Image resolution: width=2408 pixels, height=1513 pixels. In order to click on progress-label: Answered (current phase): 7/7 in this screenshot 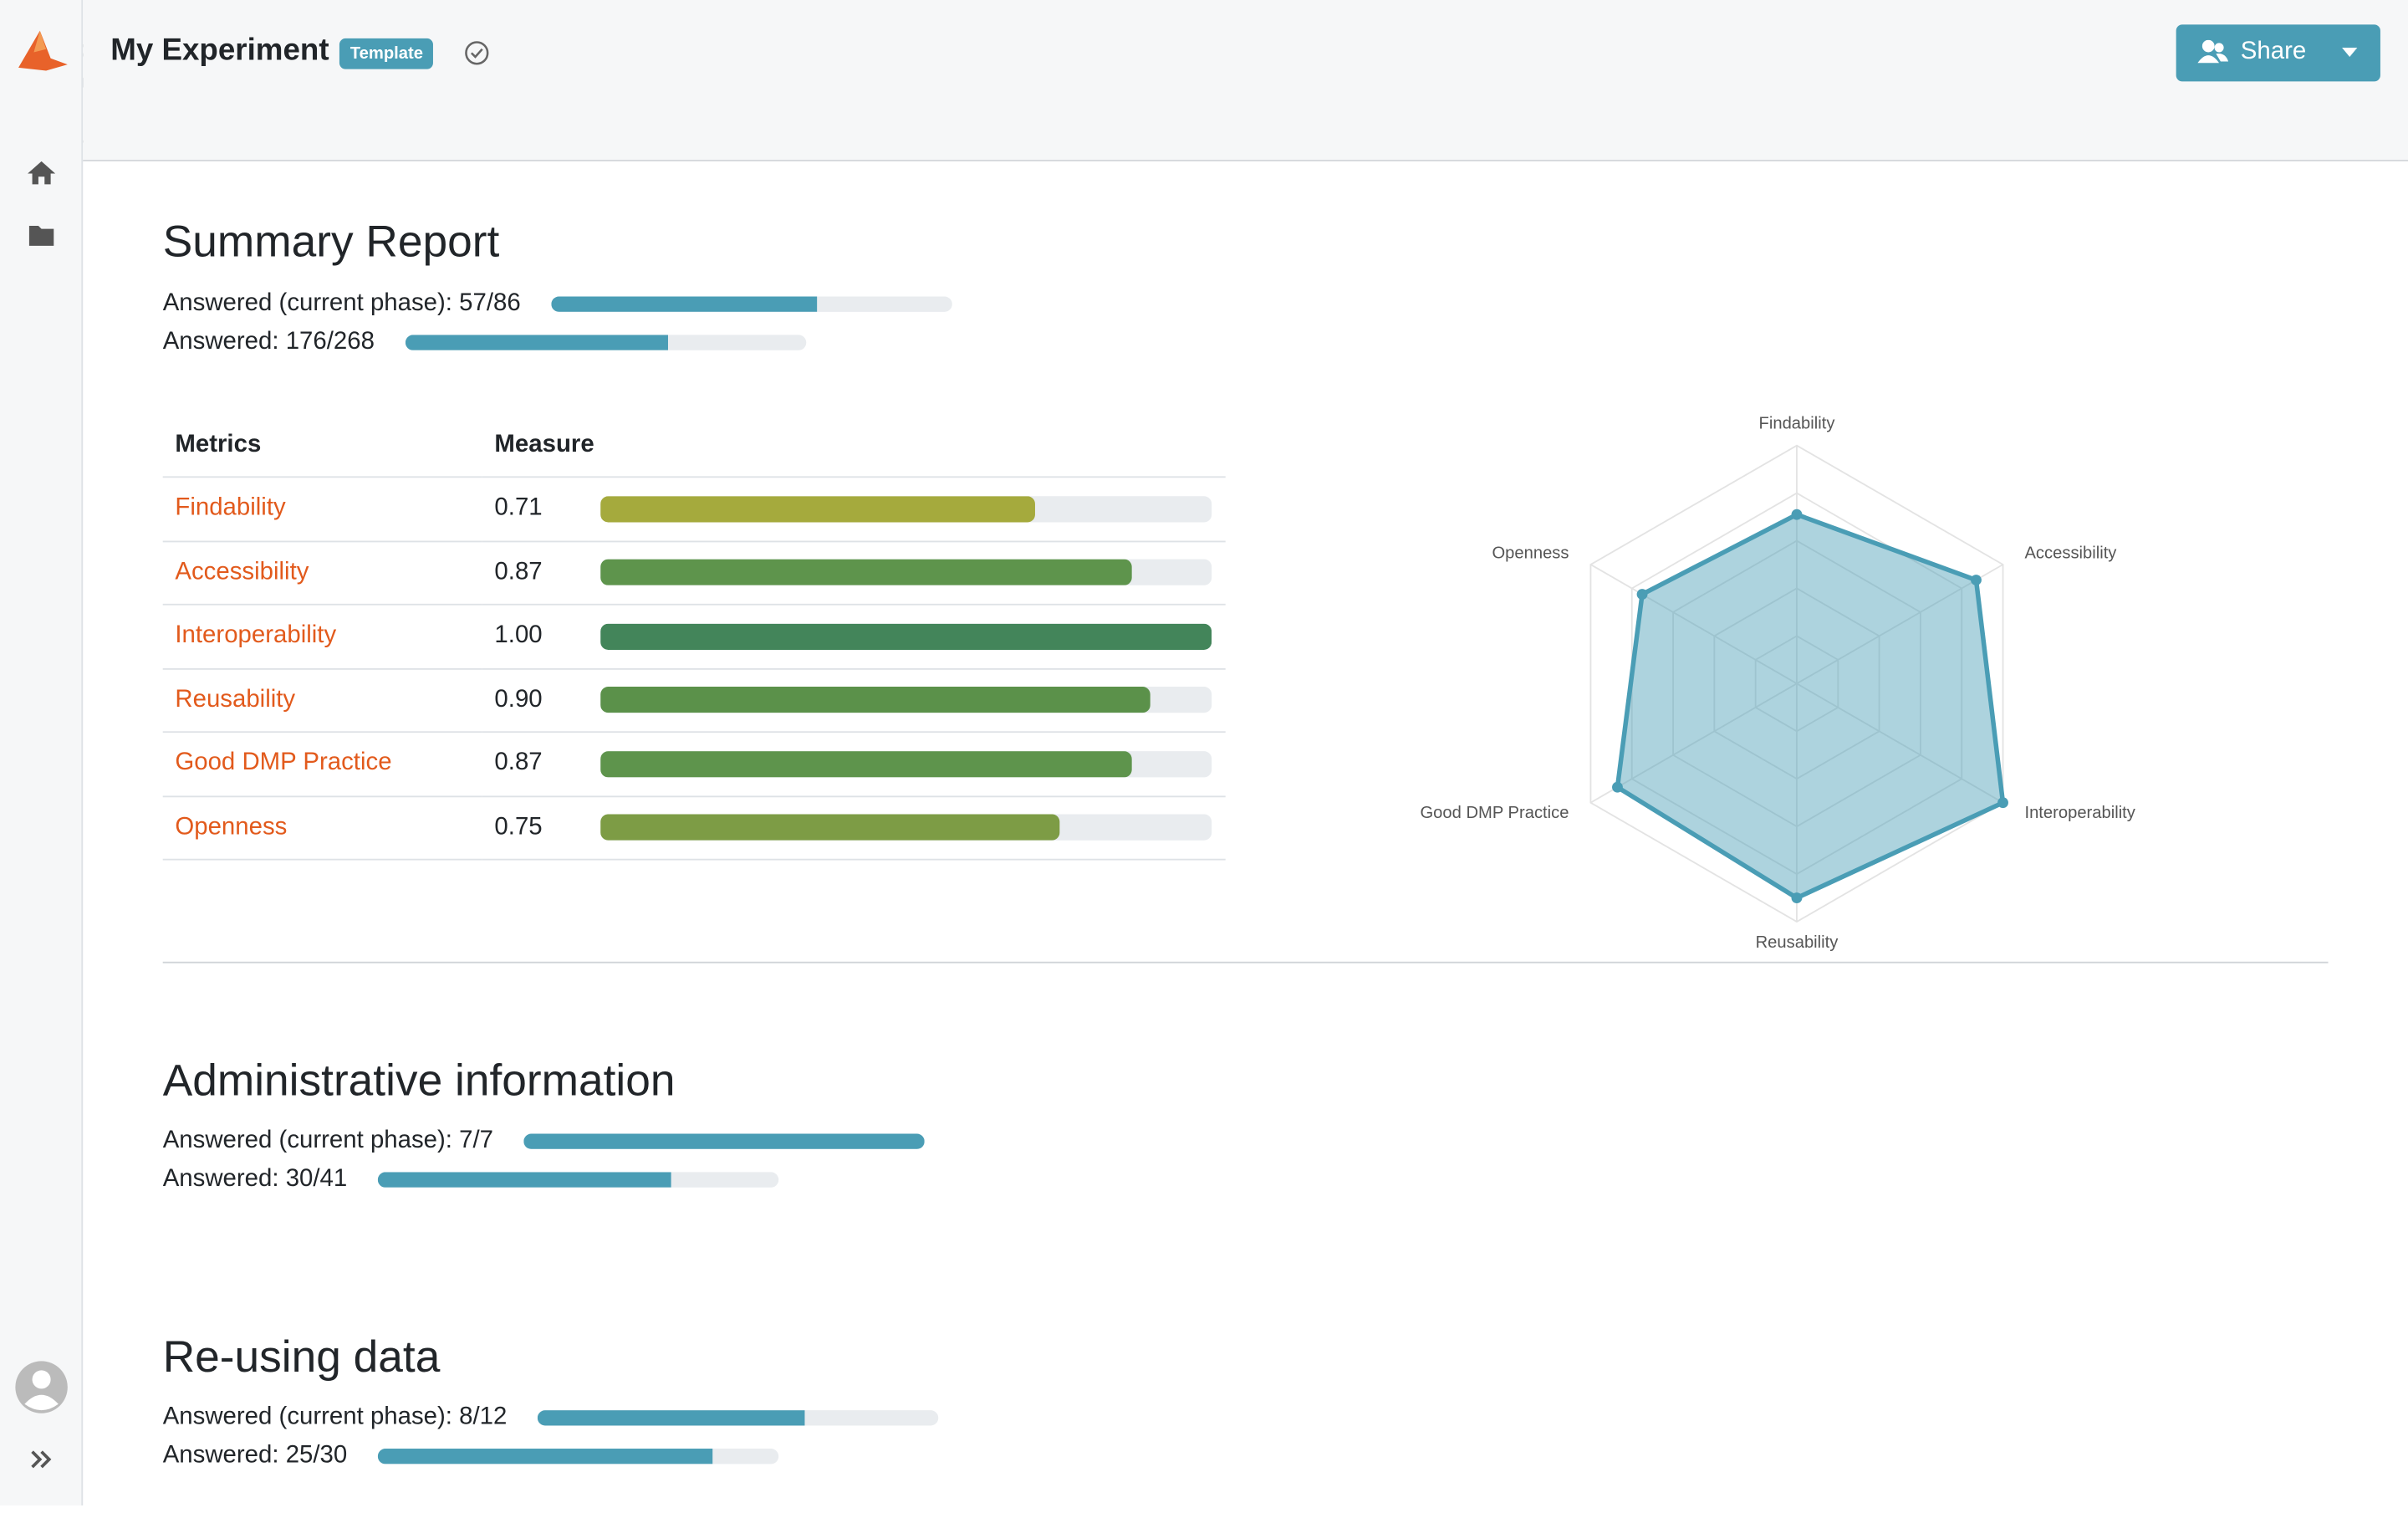, I will do `click(327, 1140)`.